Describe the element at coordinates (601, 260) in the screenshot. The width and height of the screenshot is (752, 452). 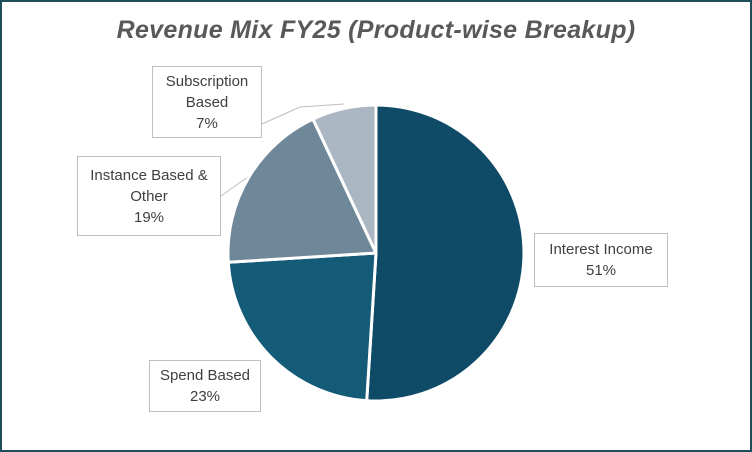
I see `callout-interest-income: Interest Income 51%` at that location.